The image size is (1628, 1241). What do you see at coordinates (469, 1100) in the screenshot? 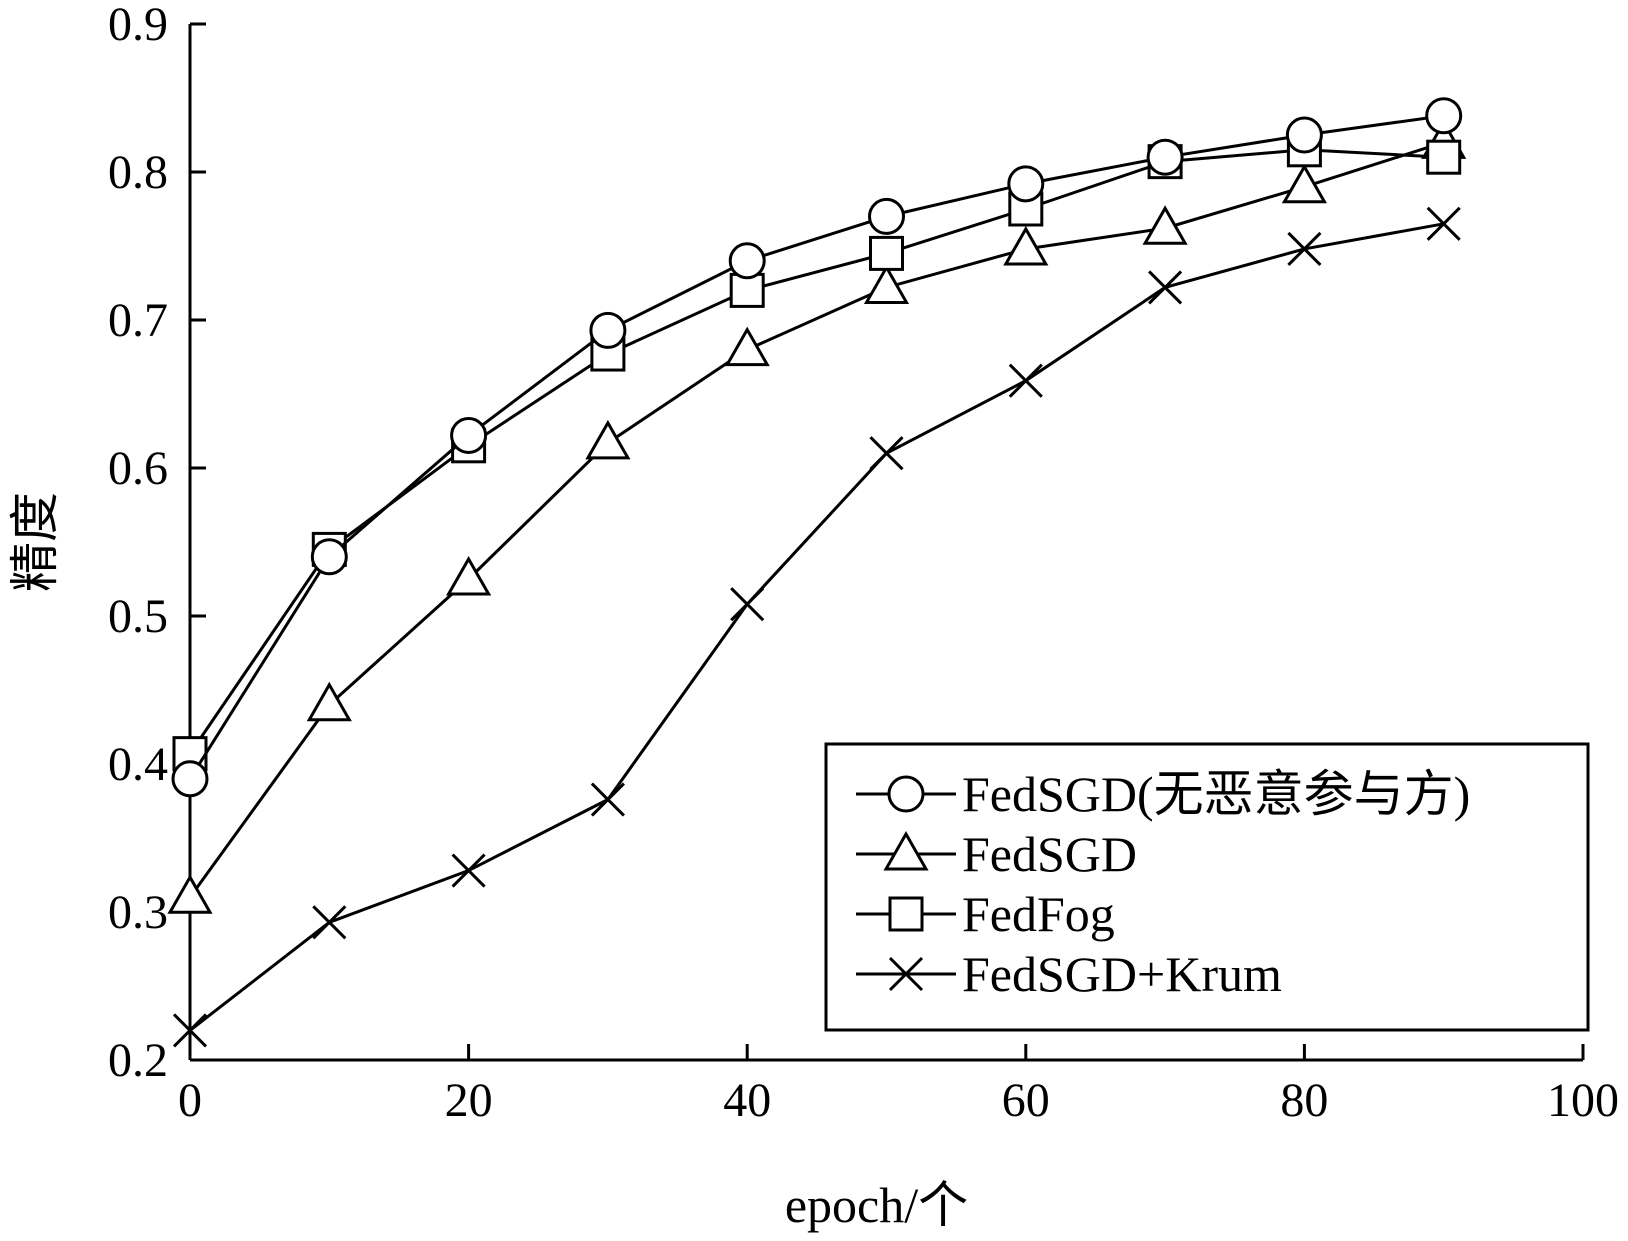
I see `x-tick-label: 20` at bounding box center [469, 1100].